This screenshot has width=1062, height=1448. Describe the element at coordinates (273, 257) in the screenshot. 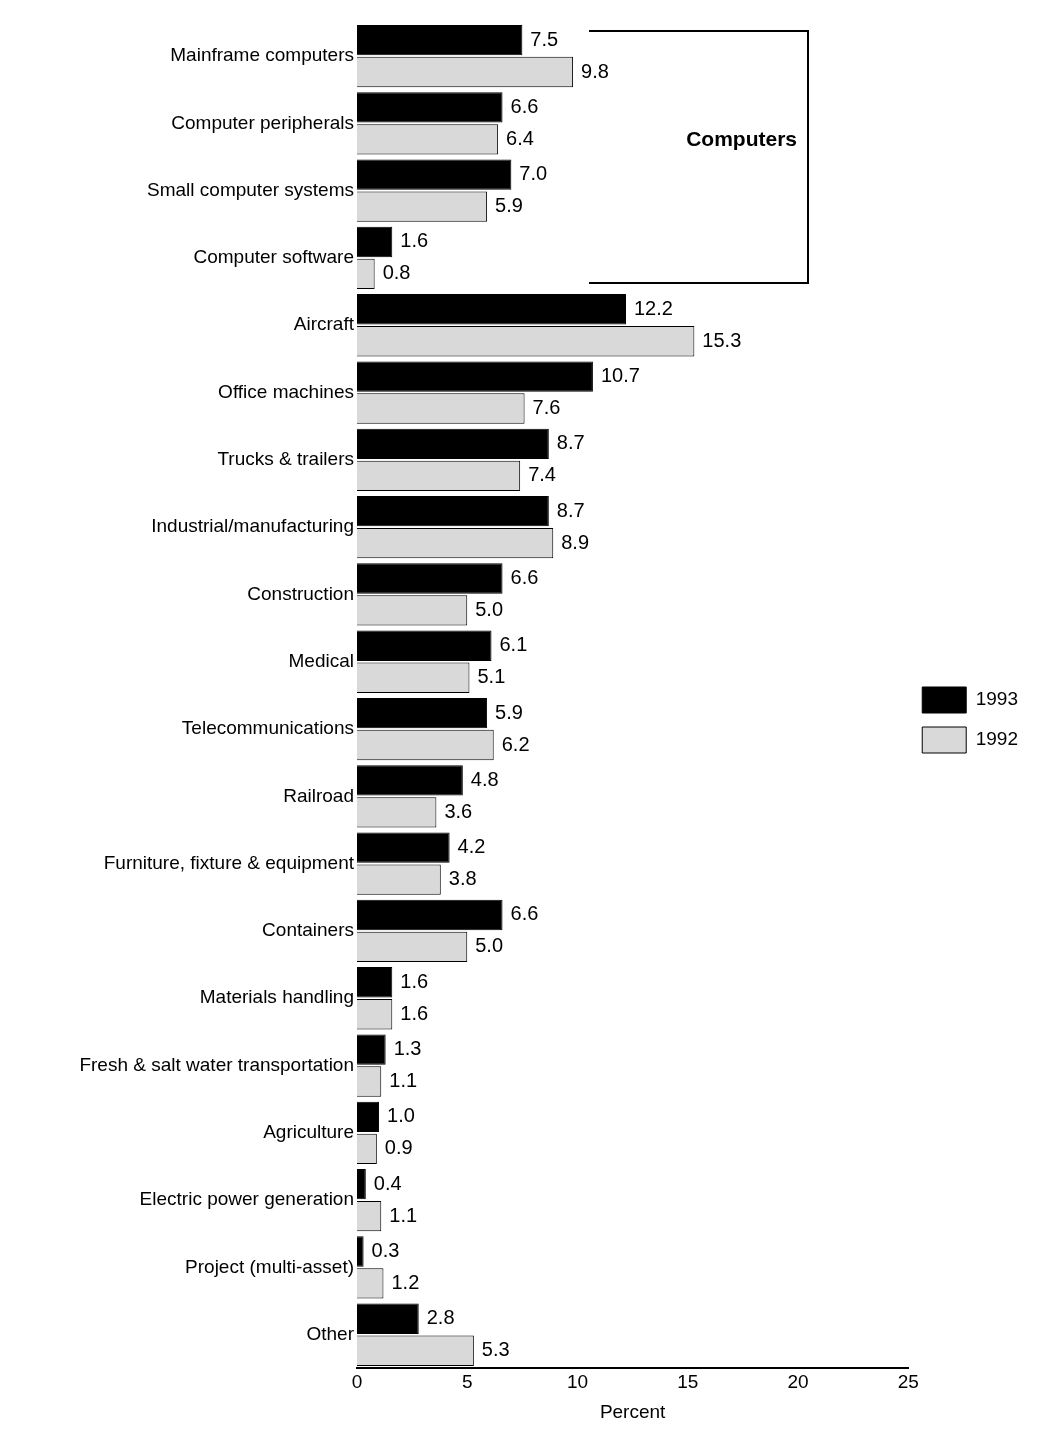

I see `y-tick-label: Computer software` at that location.